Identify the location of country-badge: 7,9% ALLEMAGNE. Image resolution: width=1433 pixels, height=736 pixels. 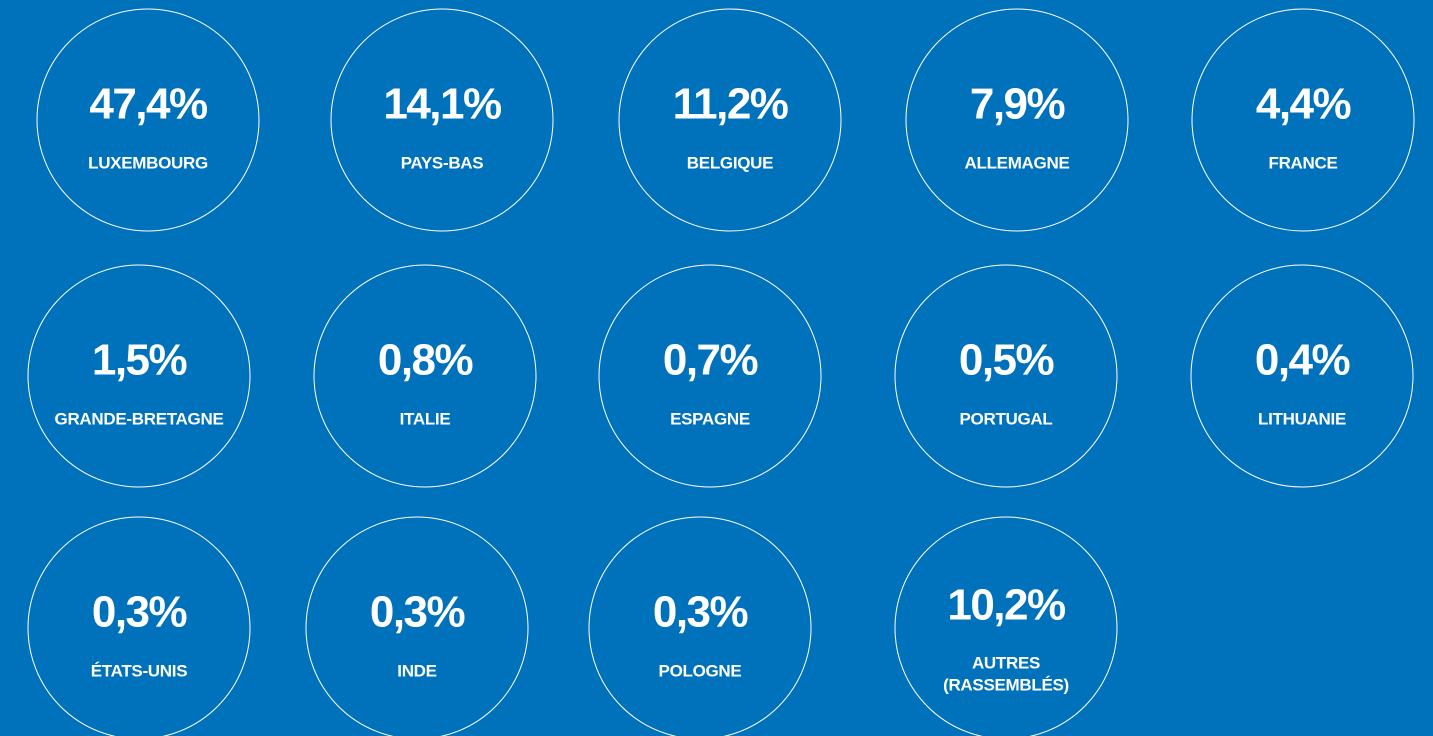
(1017, 120).